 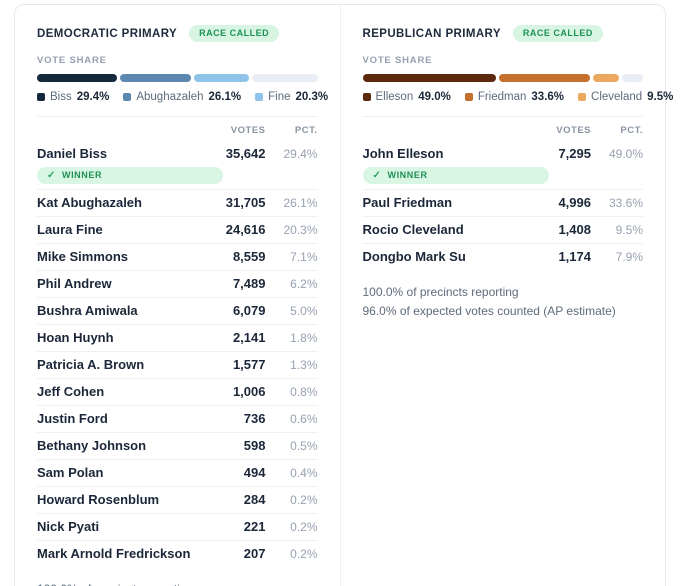 What do you see at coordinates (304, 338) in the screenshot?
I see `candidate-pct: 1.8%` at bounding box center [304, 338].